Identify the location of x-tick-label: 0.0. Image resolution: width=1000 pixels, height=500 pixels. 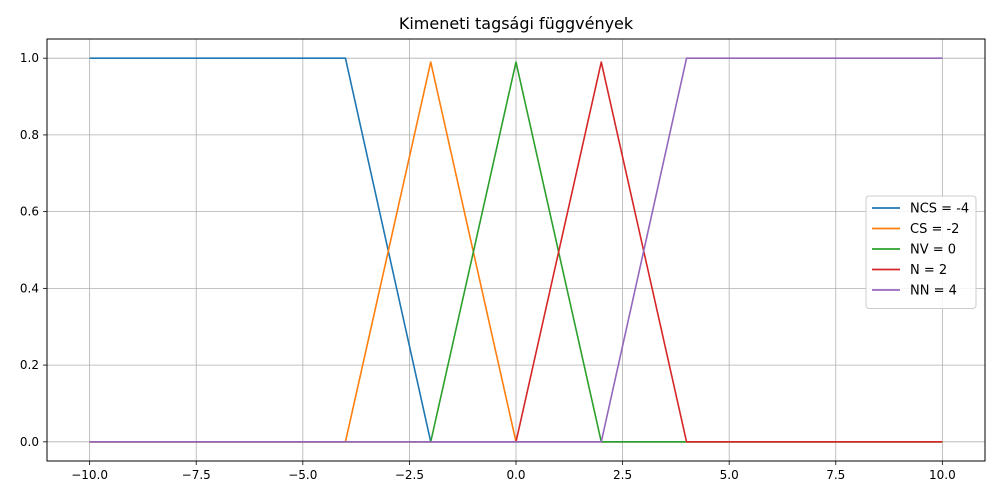
(515, 475).